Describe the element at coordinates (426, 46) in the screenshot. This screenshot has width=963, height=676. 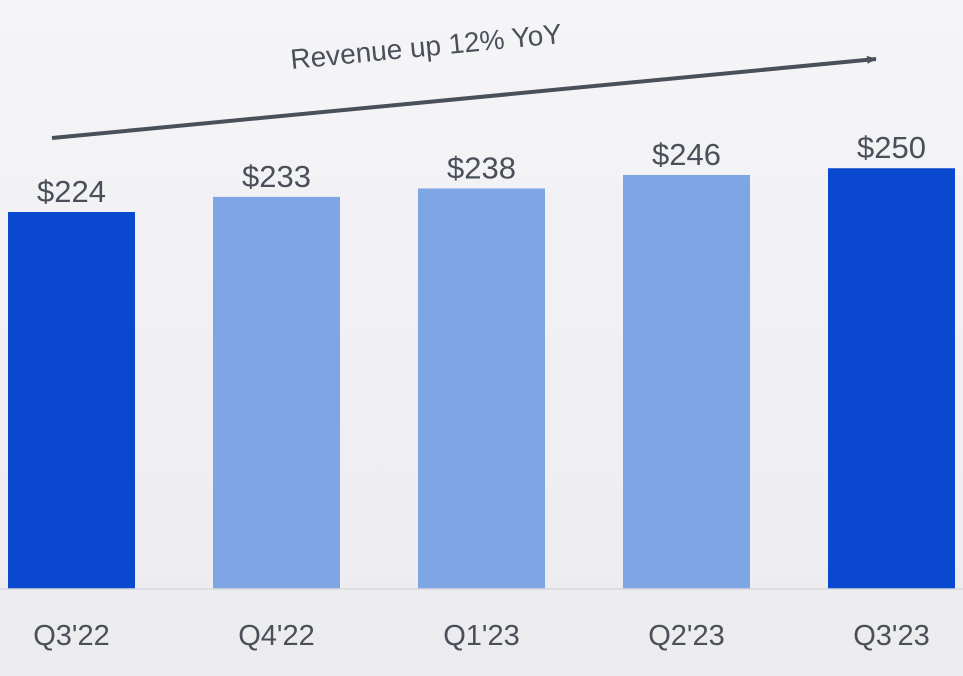
I see `trend-annotation: Revenue up 12% YoY` at that location.